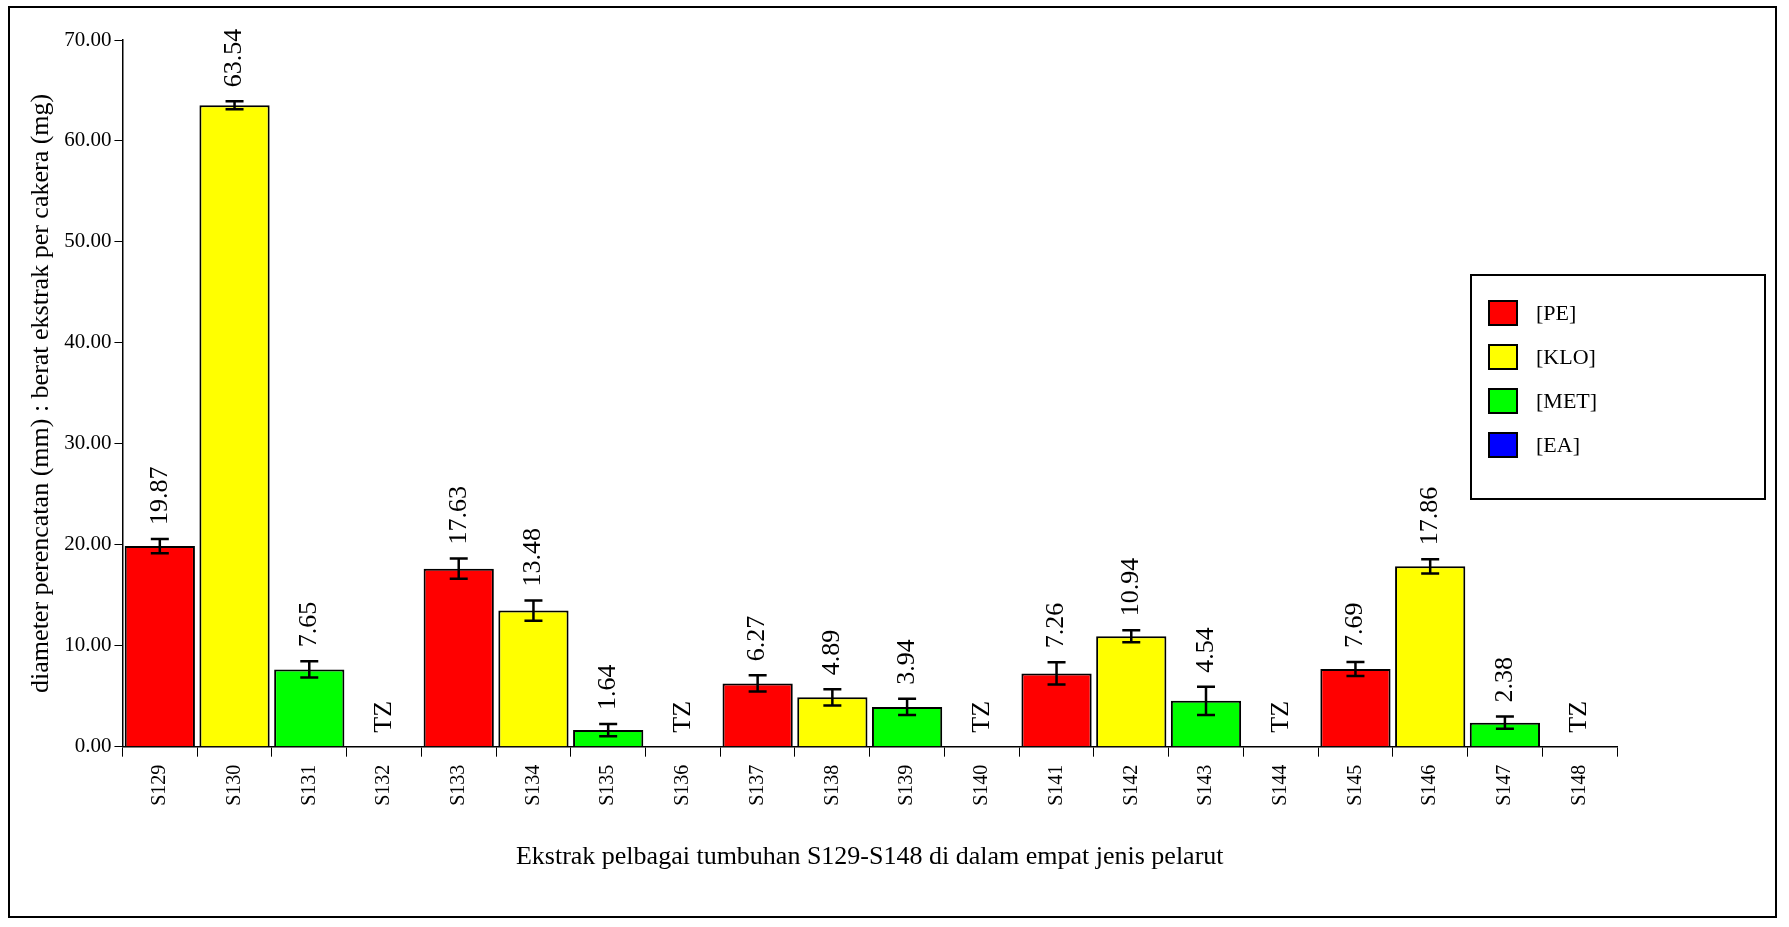 Image resolution: width=1789 pixels, height=927 pixels. I want to click on data-label: 1.64, so click(607, 687).